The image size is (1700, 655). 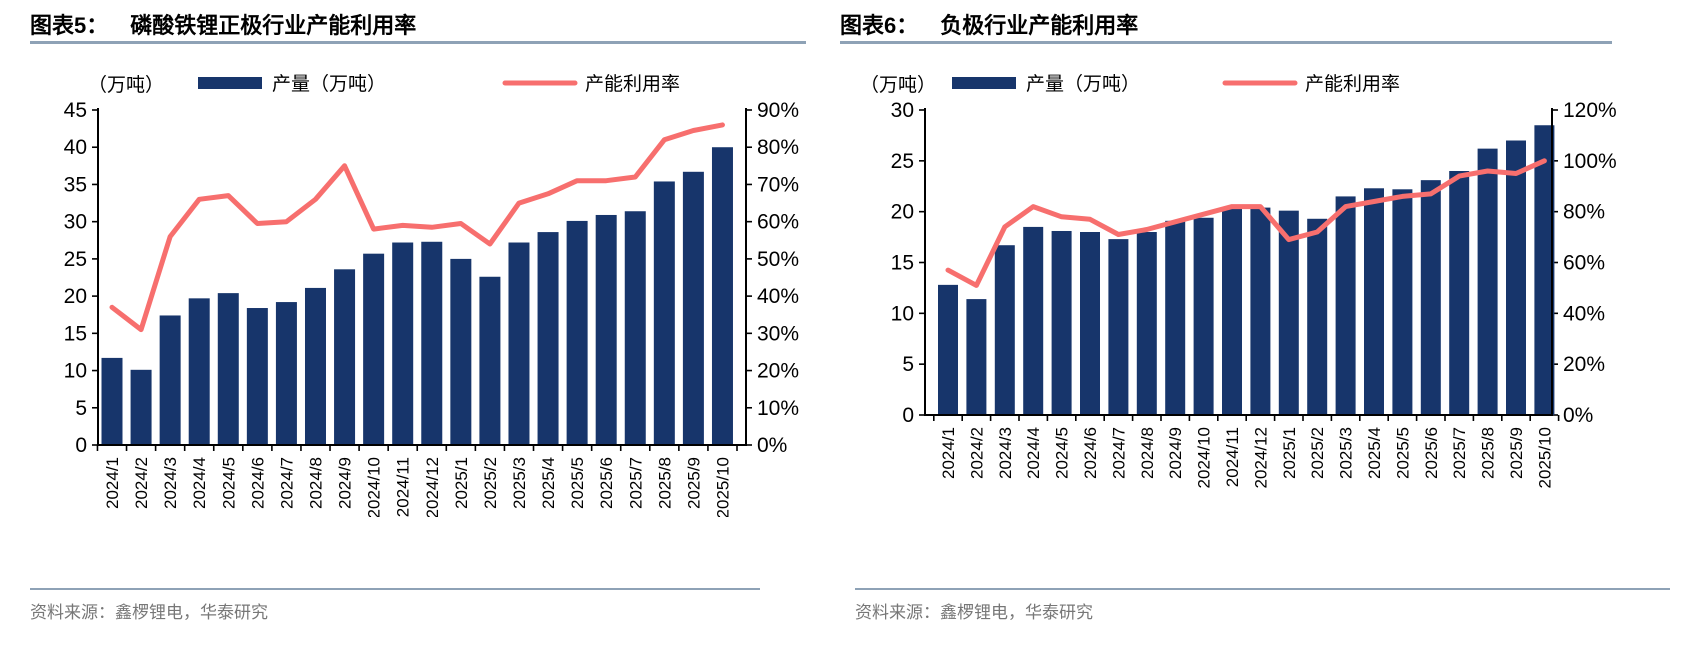 What do you see at coordinates (635, 483) in the screenshot?
I see `x-axis-label: 2025/7` at bounding box center [635, 483].